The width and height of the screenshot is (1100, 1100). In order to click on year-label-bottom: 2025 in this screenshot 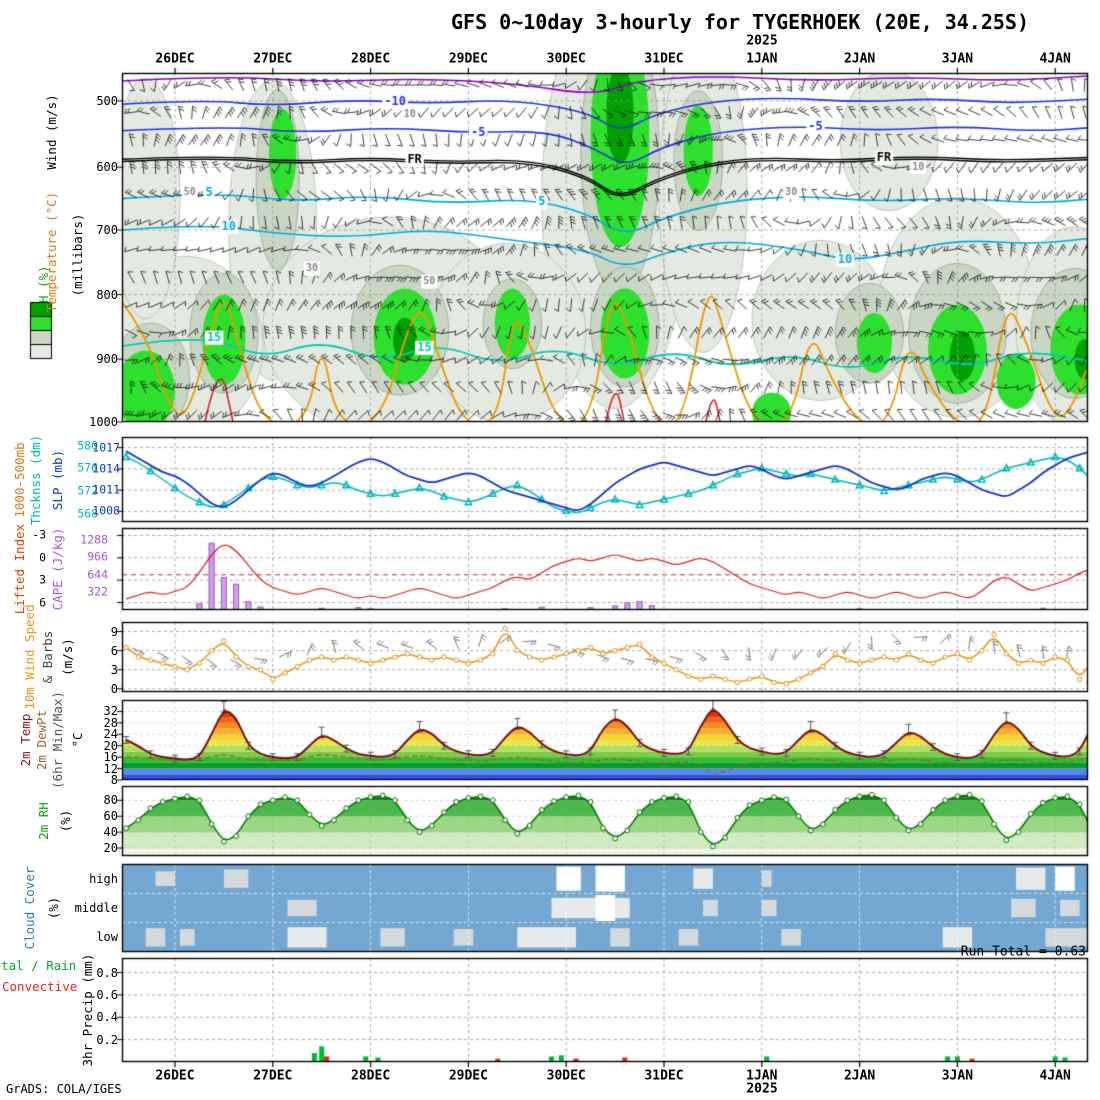, I will do `click(762, 1089)`.